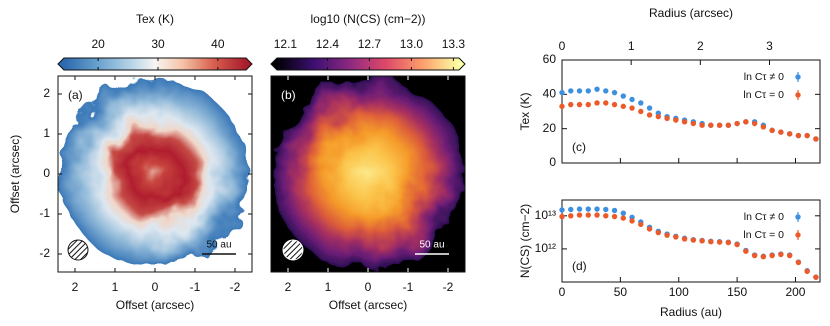 Image resolution: width=830 pixels, height=326 pixels. I want to click on colorbar-label: Tex (K), so click(155, 19).